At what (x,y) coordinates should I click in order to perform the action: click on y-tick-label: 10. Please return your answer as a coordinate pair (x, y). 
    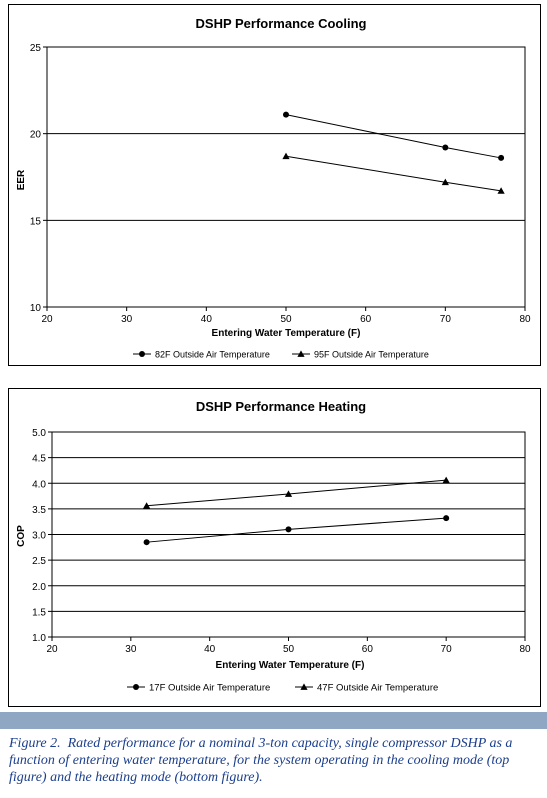
    Looking at the image, I should click on (36, 308).